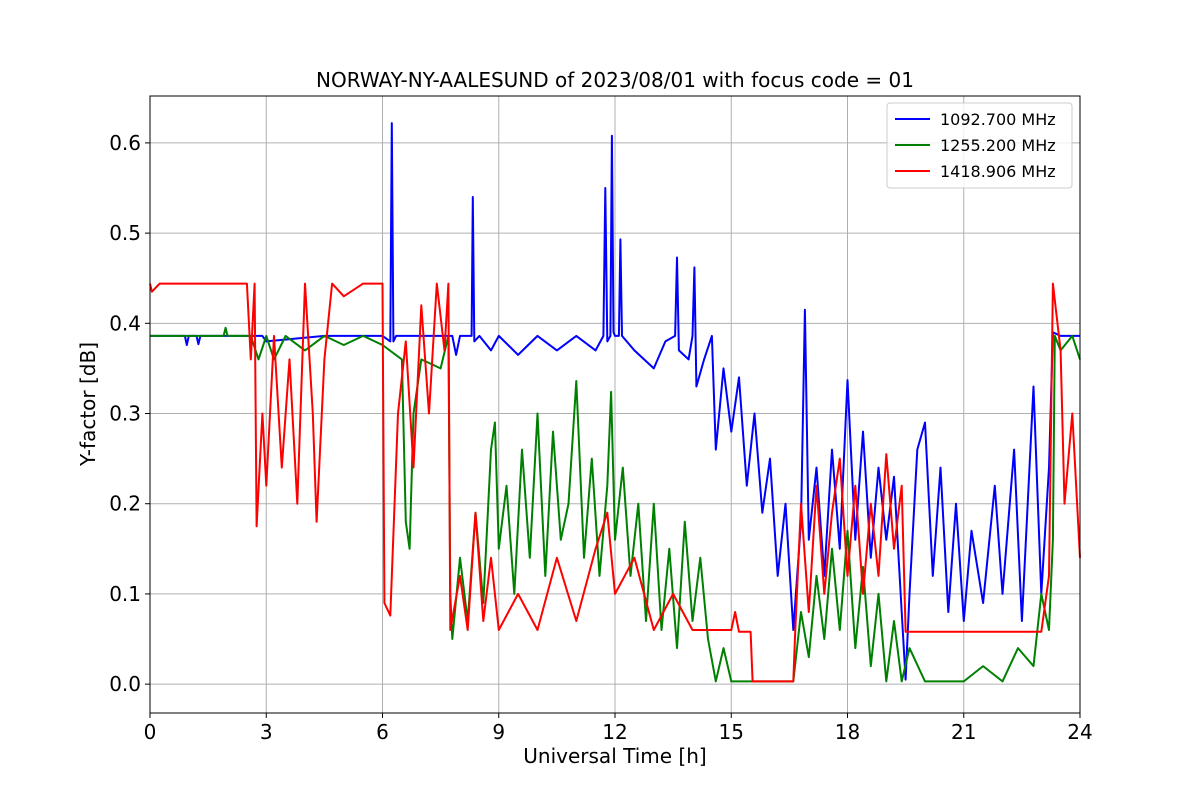 This screenshot has height=804, width=1200. Describe the element at coordinates (125, 323) in the screenshot. I see `y-tick-label: 0.4` at that location.